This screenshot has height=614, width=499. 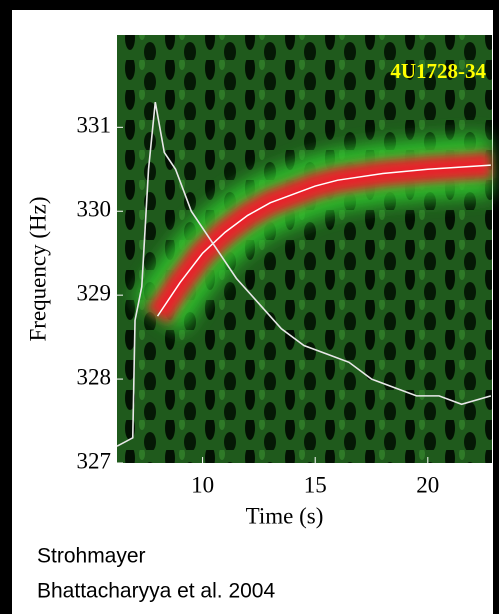 I want to click on credit: Bhattacharyya et al. 2004, so click(x=156, y=591).